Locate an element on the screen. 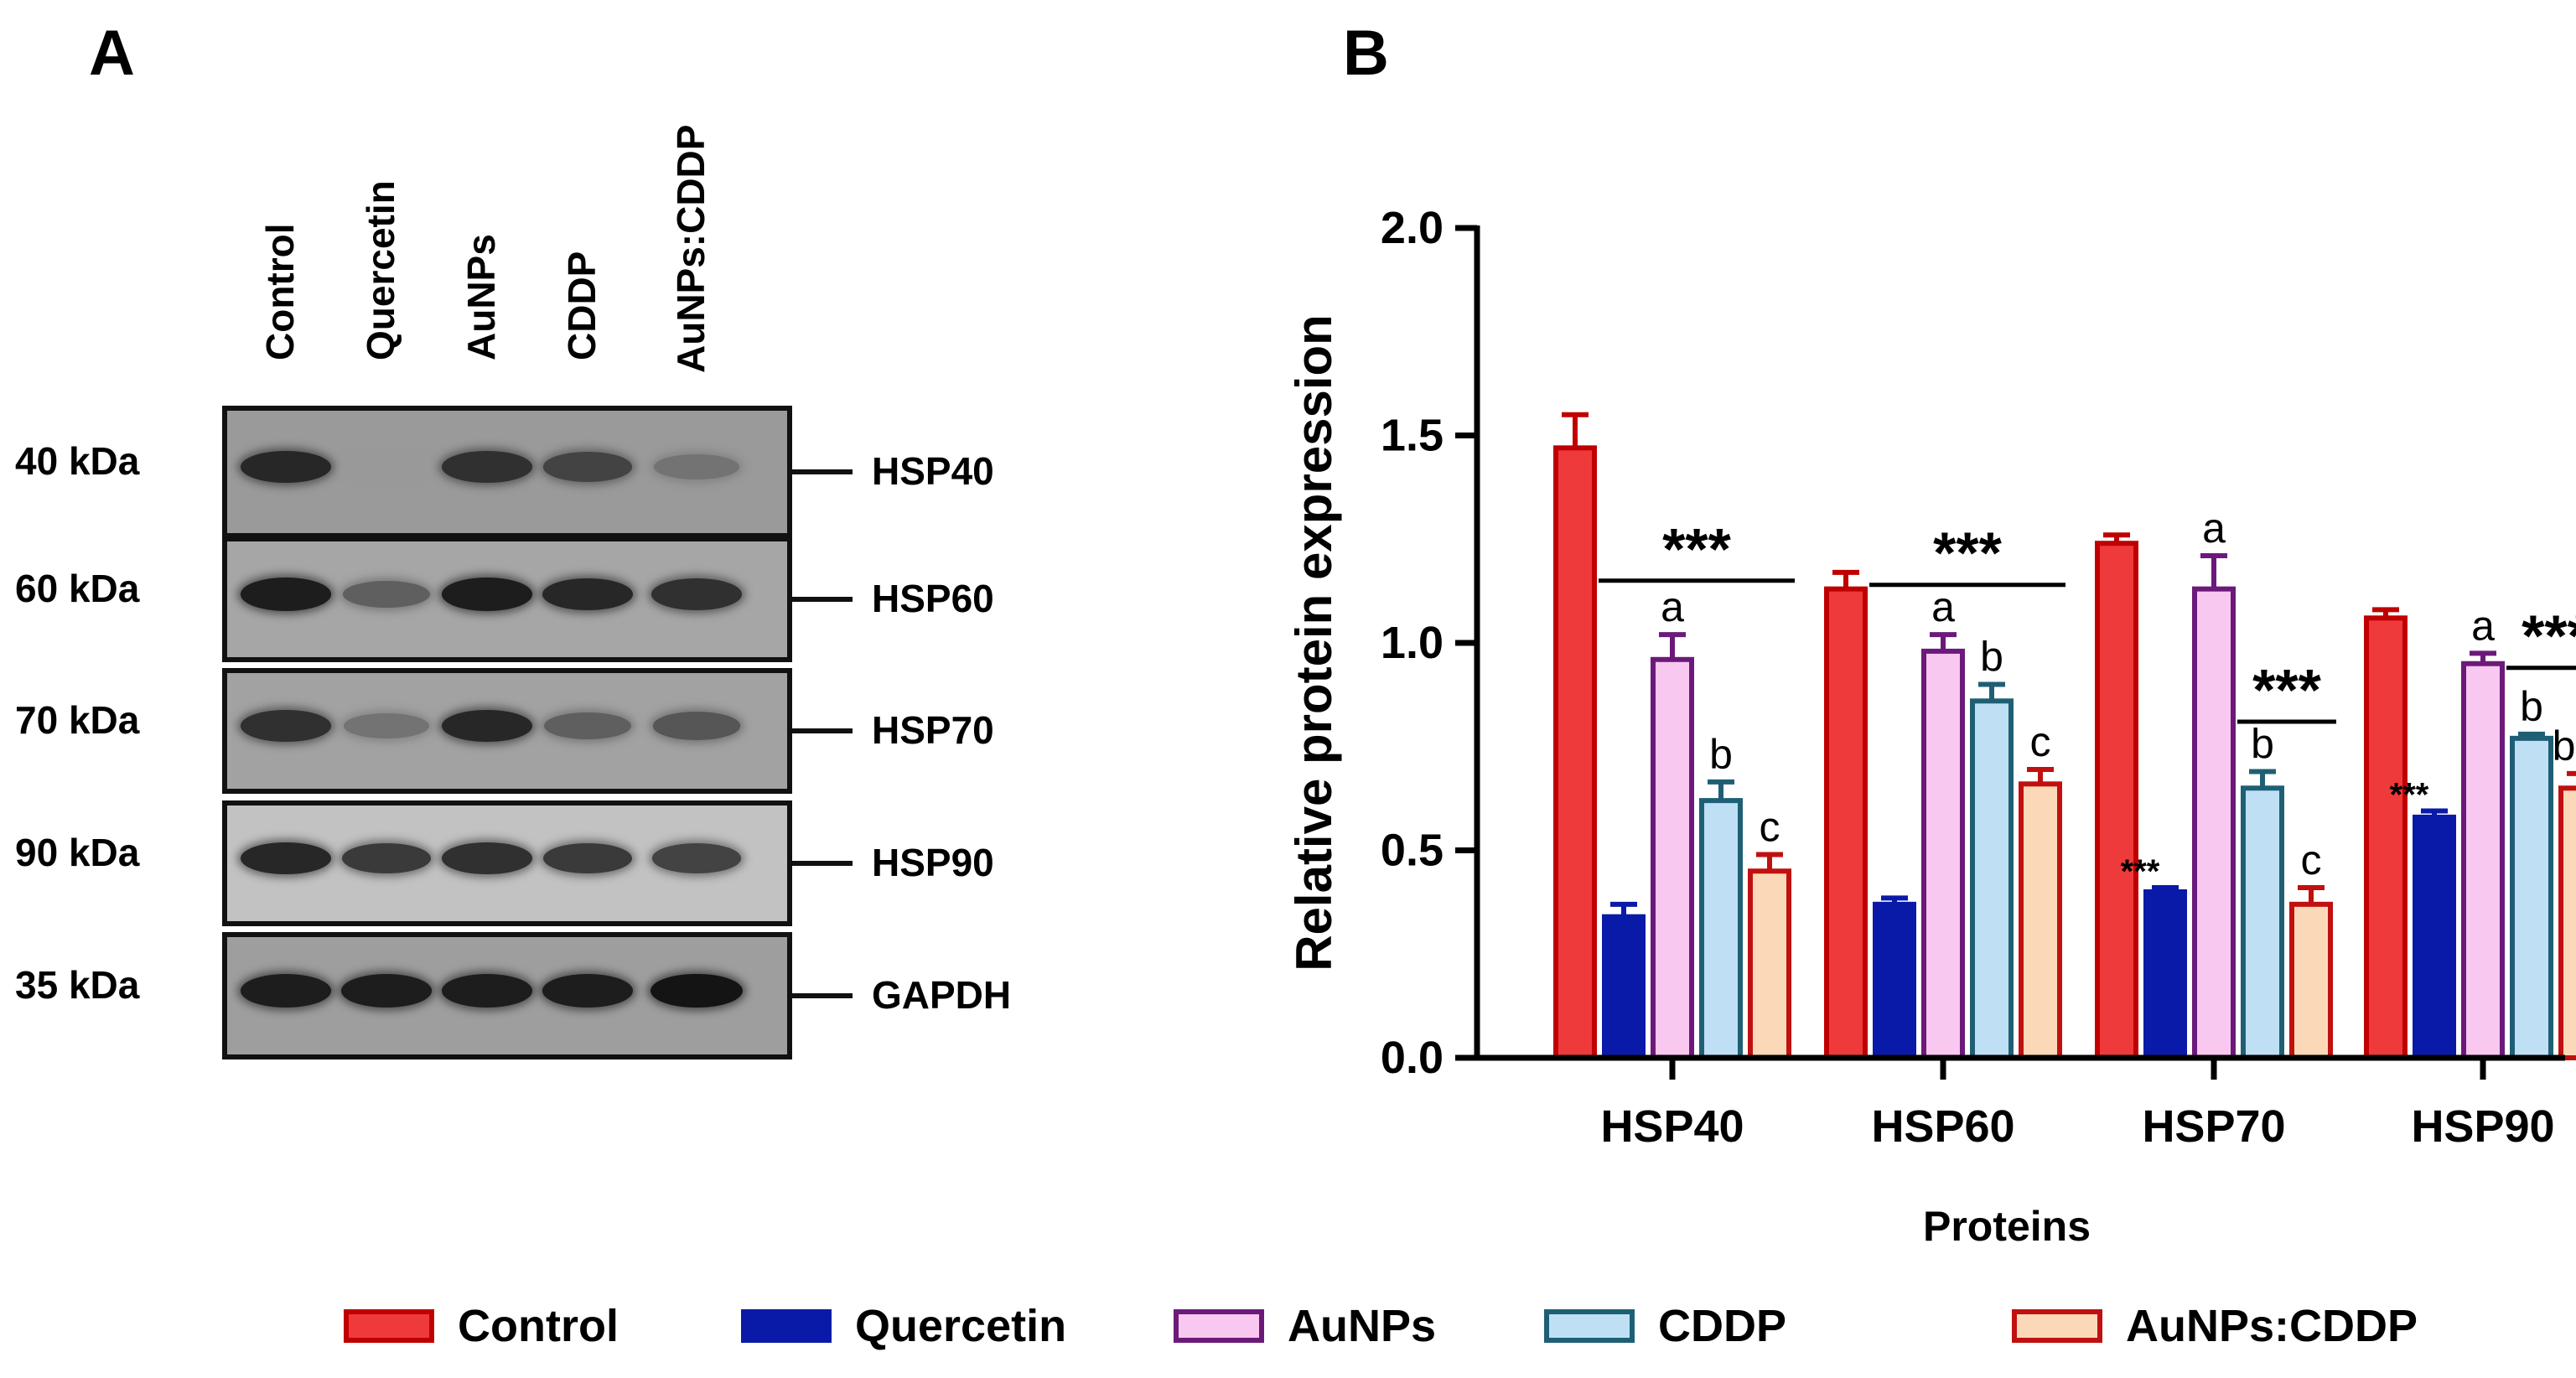 The image size is (2576, 1378). y-tick-label: 0.0 is located at coordinates (1412, 1058).